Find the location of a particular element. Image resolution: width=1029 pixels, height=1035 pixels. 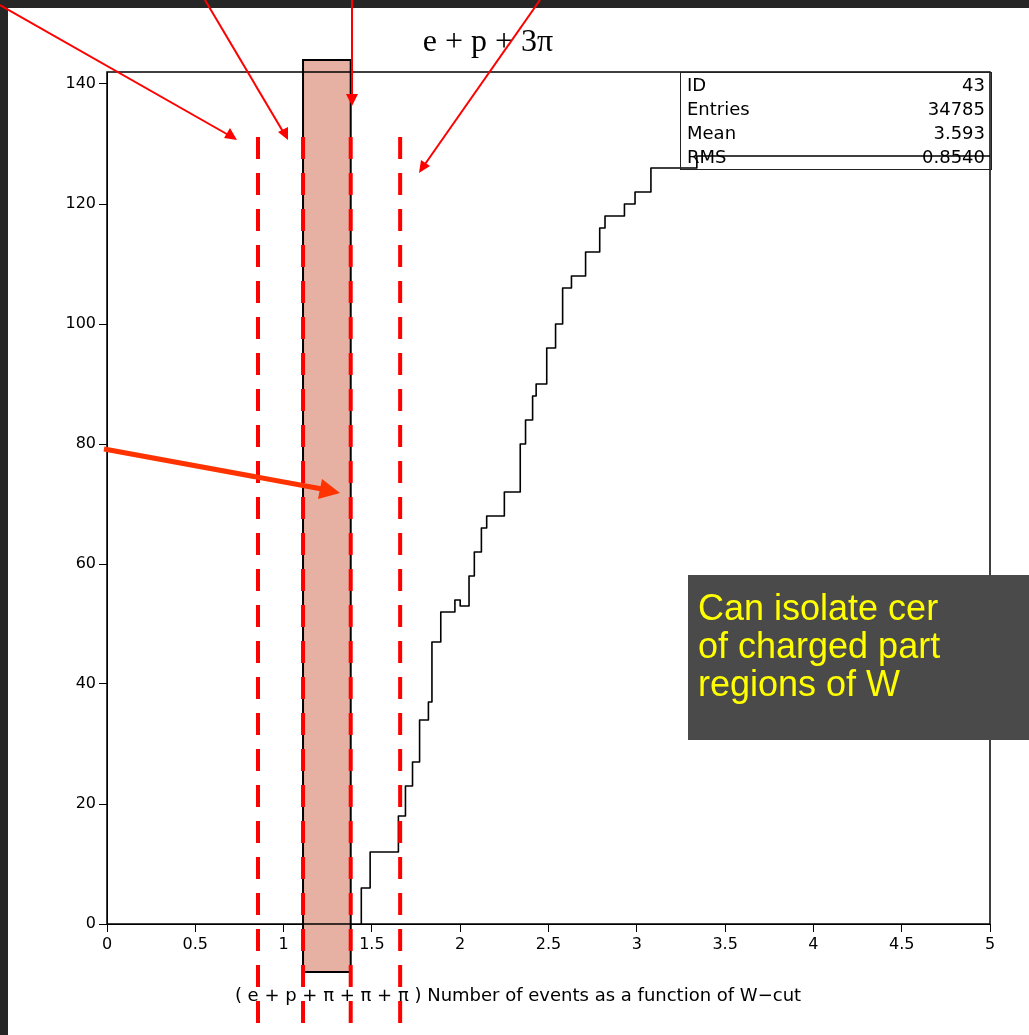

y-tick-label: 20 is located at coordinates (85, 803).